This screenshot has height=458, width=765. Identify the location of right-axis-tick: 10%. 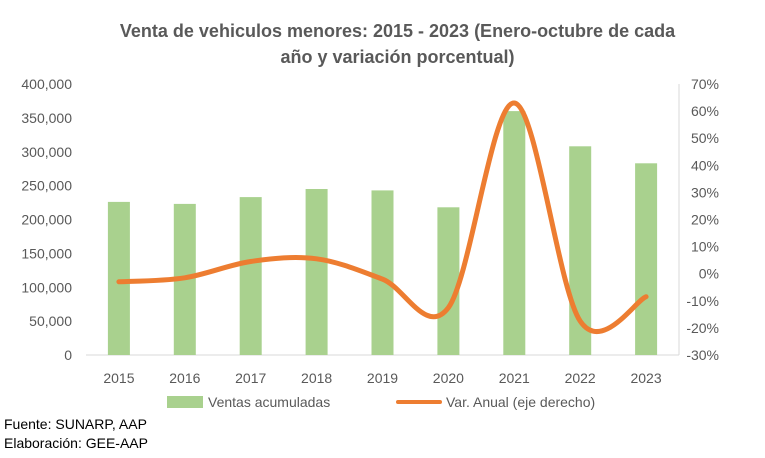
(705, 247).